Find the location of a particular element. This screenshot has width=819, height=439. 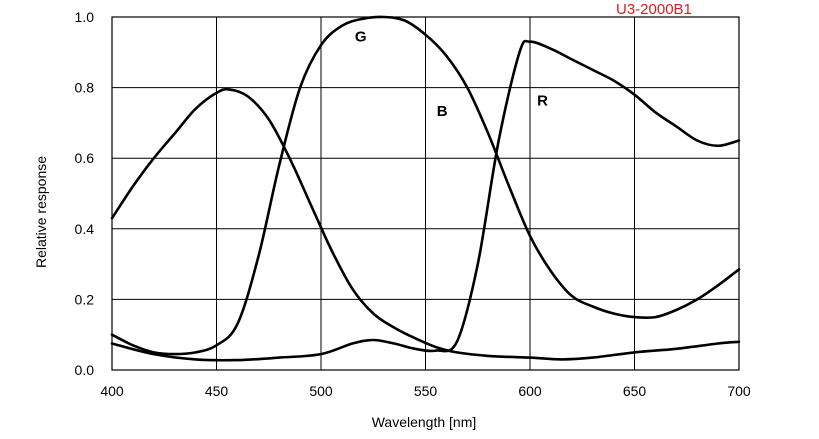

y-tick-label: 0.2 is located at coordinates (85, 299).